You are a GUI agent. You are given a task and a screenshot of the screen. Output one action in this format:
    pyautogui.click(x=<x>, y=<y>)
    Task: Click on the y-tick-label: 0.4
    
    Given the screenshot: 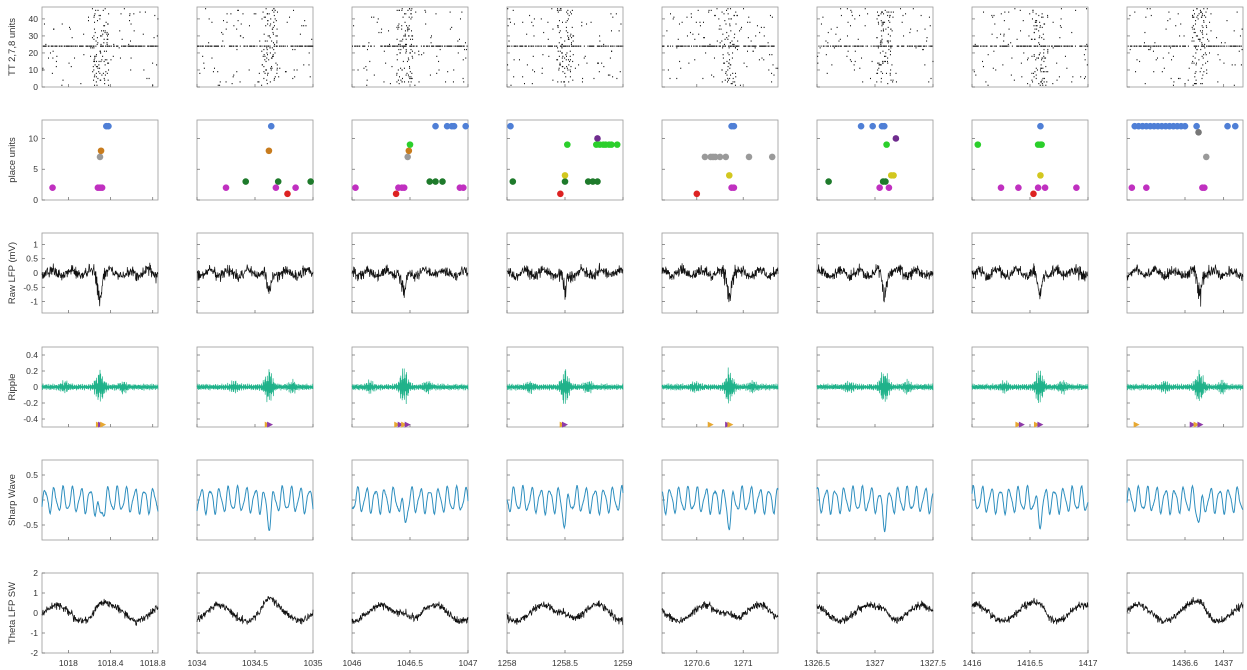 What is the action you would take?
    pyautogui.click(x=32, y=355)
    